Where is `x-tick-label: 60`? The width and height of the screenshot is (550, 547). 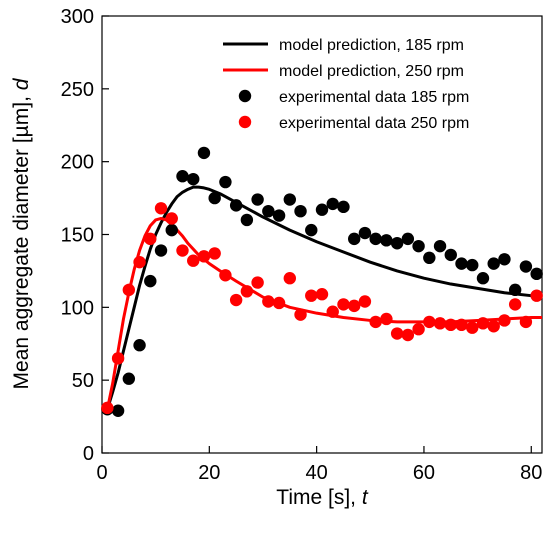 x-tick-label: 60 is located at coordinates (424, 473).